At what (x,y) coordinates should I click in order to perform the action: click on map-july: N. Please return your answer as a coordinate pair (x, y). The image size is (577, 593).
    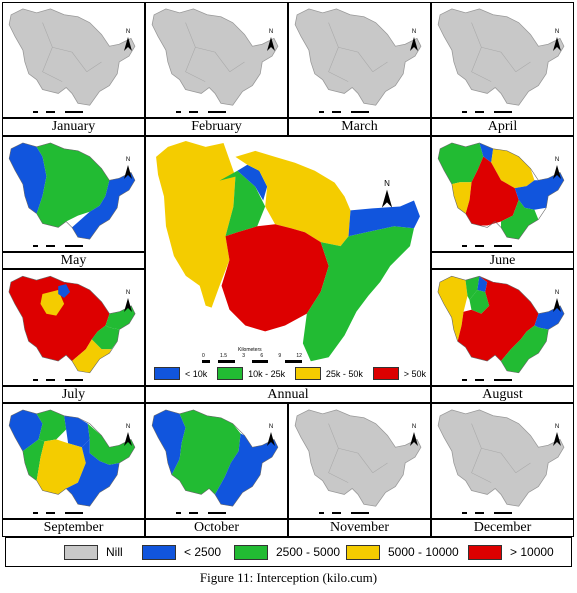
    Looking at the image, I should click on (73, 327).